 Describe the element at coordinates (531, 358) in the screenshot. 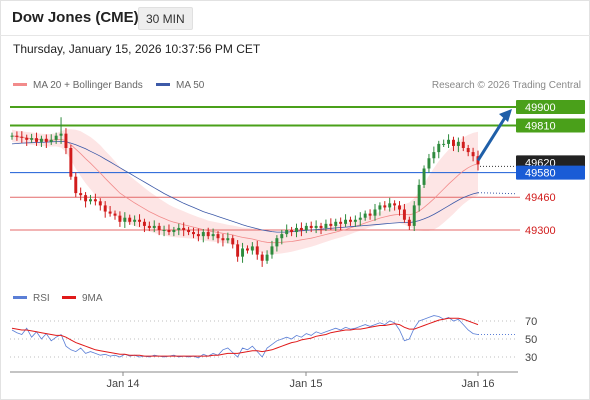

I see `rsi-tick-30: 30` at that location.